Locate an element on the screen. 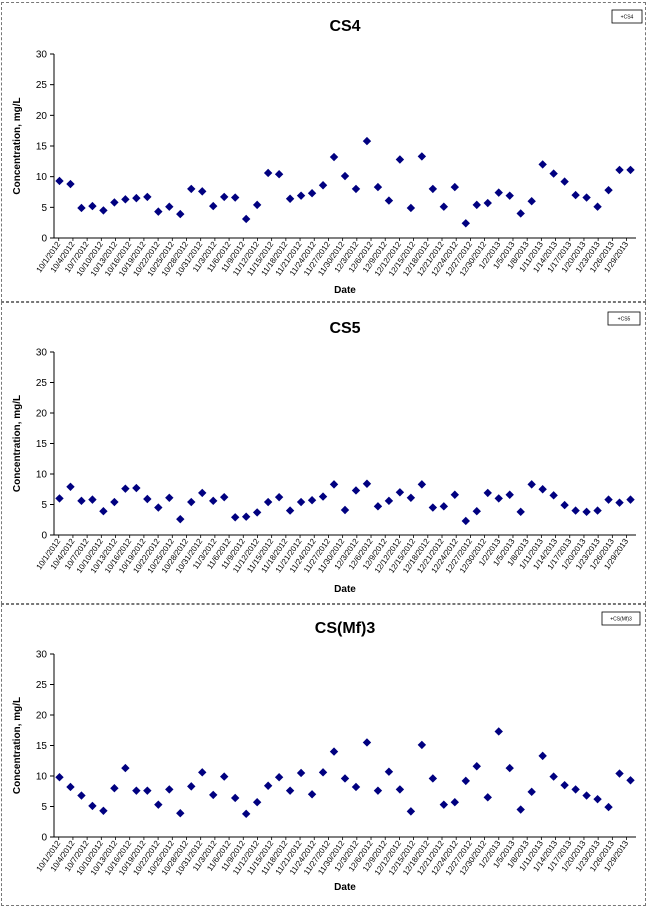  legend: +CS5 is located at coordinates (624, 318).